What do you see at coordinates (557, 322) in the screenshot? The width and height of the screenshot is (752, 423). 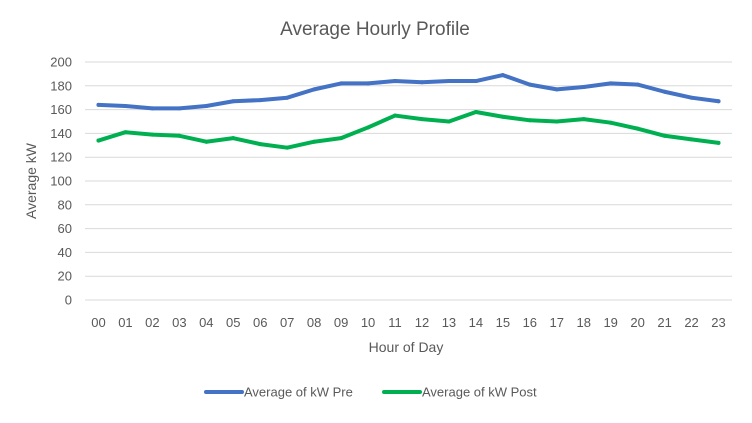 I see `x-tick-label: 17` at bounding box center [557, 322].